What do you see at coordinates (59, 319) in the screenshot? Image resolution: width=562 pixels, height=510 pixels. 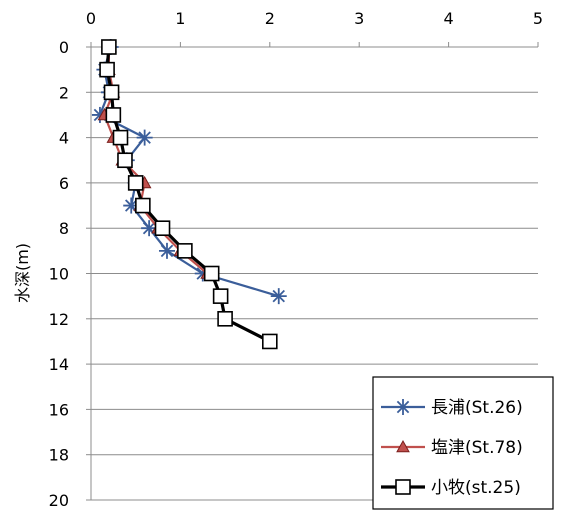 I see `y-tick-label: 12` at bounding box center [59, 319].